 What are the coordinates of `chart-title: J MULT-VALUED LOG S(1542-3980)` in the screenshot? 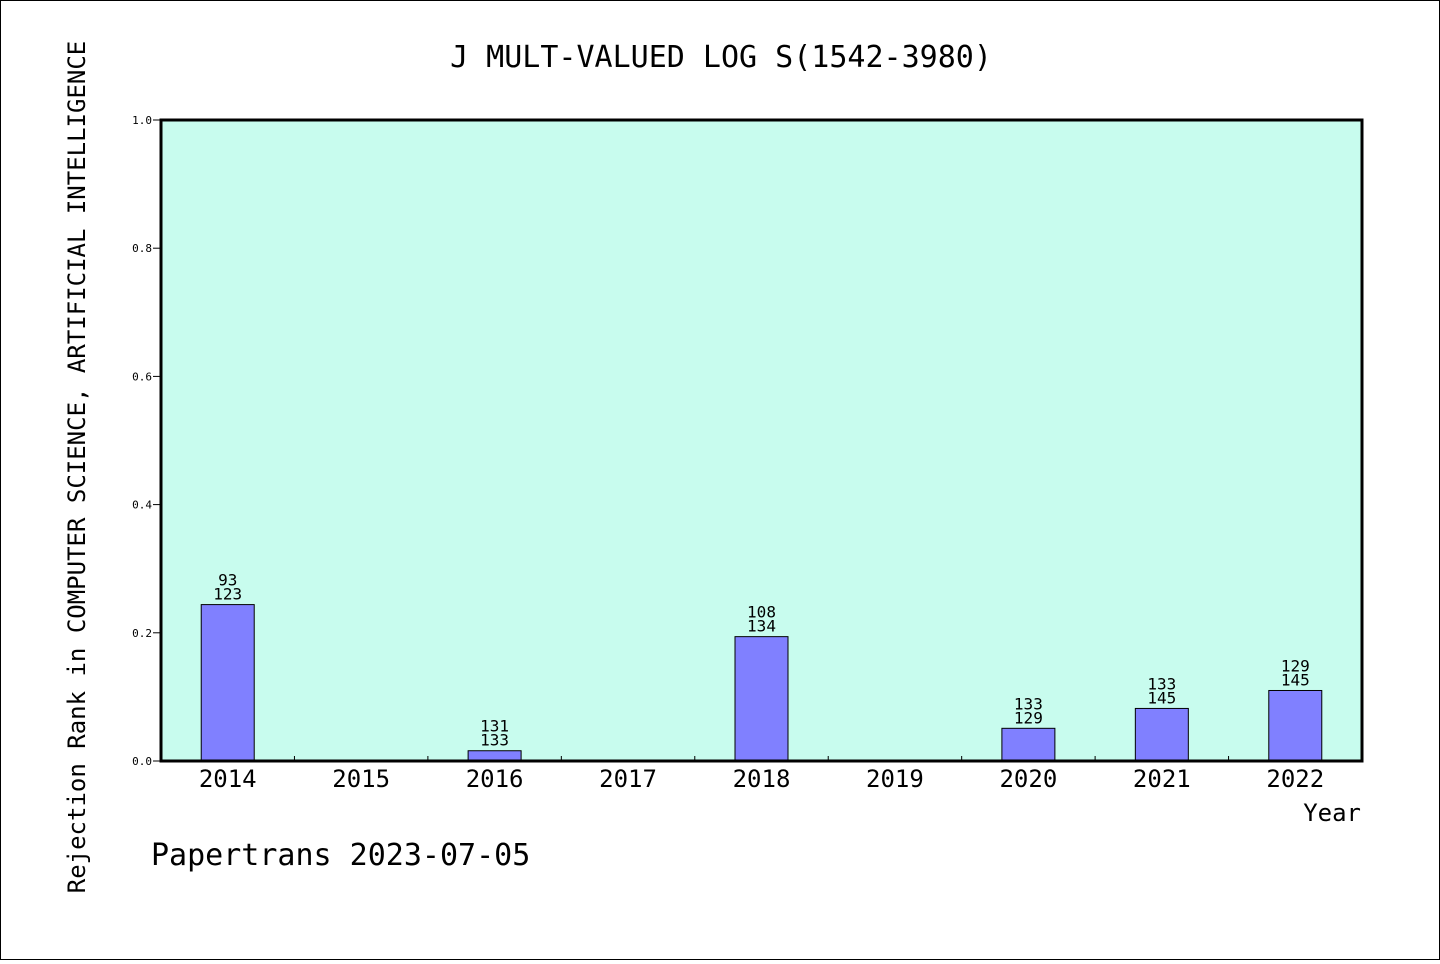 It's located at (721, 57).